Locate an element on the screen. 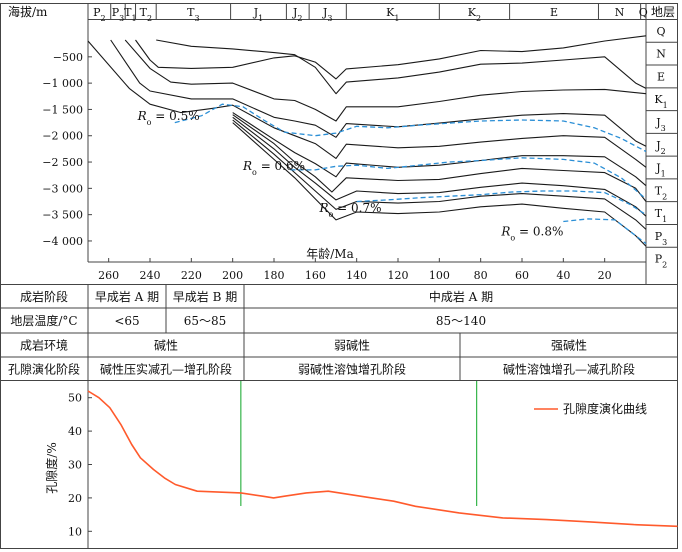  period-band-label: J1 is located at coordinates (258, 14).